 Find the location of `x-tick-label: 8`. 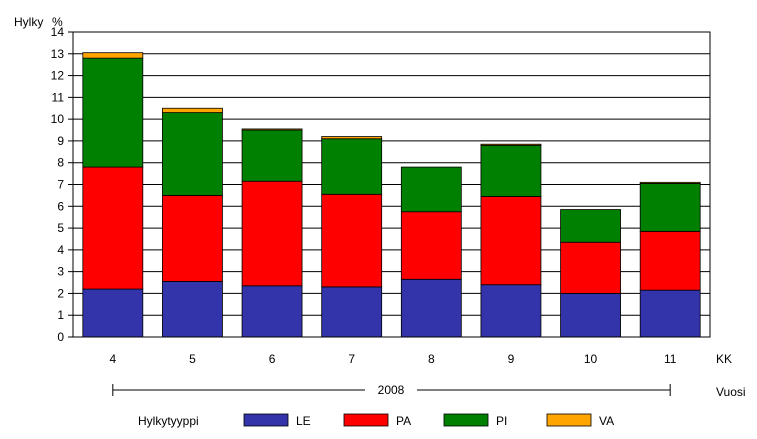

x-tick-label: 8 is located at coordinates (431, 359).